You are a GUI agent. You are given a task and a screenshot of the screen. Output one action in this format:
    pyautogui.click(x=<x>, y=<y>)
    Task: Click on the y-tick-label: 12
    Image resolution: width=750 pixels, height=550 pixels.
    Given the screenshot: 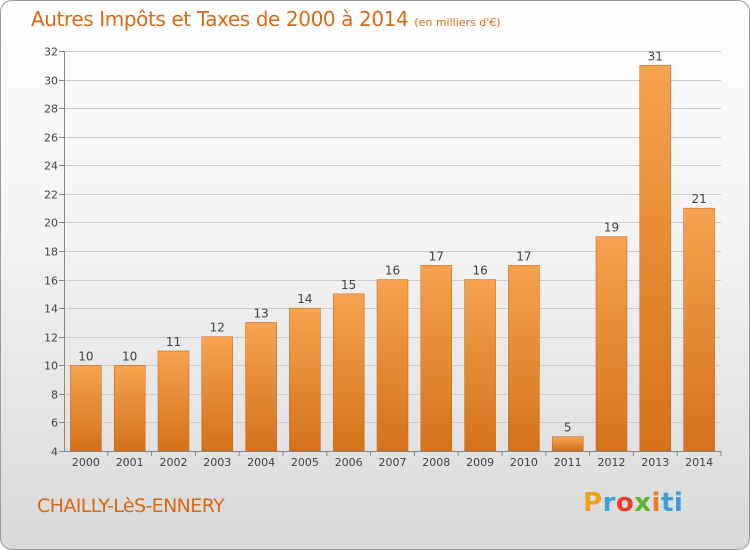 What is the action you would take?
    pyautogui.click(x=51, y=338)
    